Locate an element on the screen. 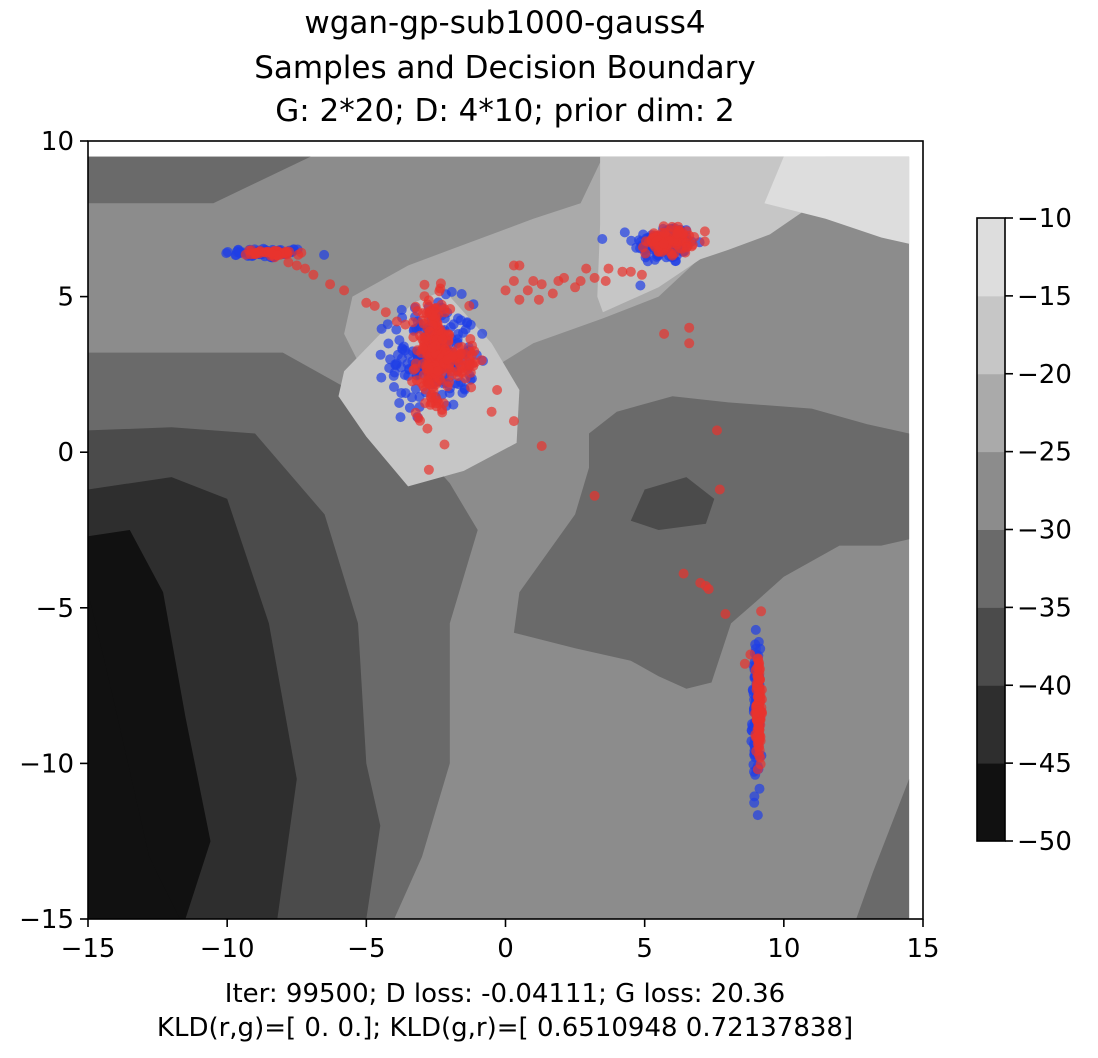  x-tick-label: −15 is located at coordinates (88, 949).